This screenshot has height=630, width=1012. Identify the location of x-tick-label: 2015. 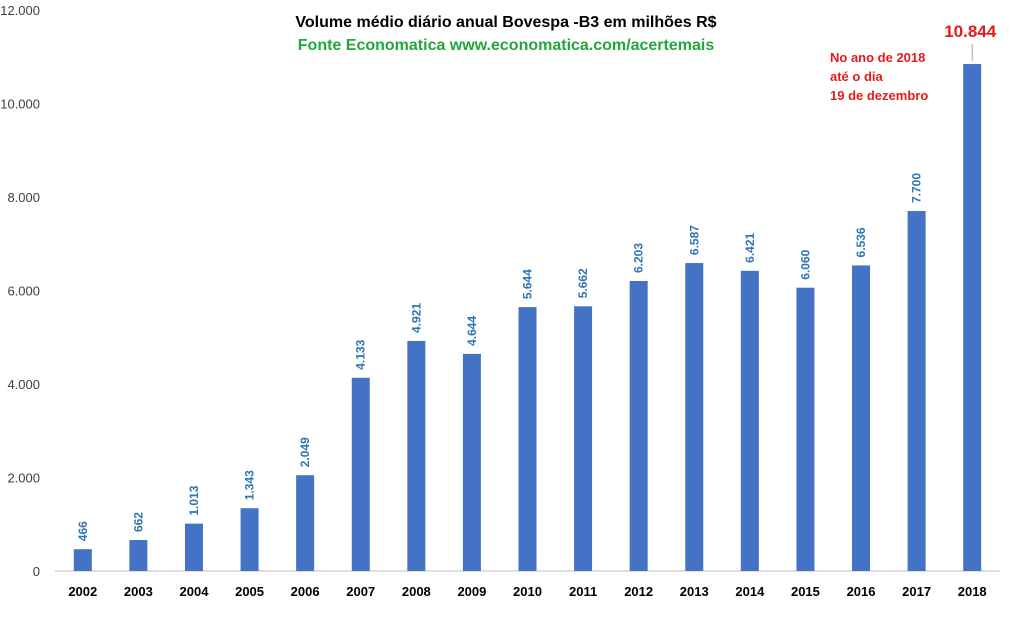
(805, 591).